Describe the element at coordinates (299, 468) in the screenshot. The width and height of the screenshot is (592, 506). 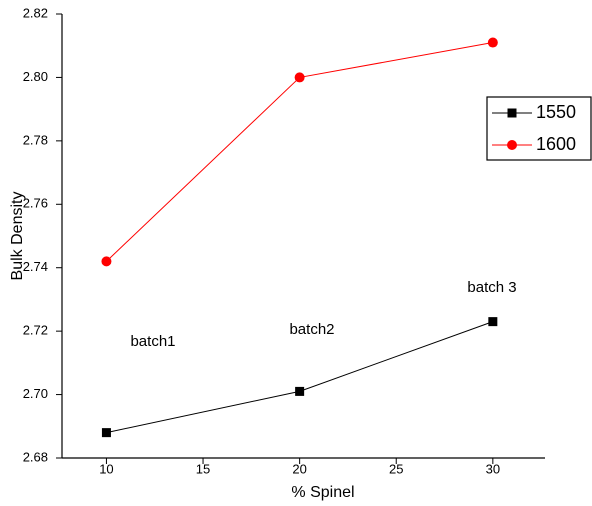
I see `x-tick-label: 20` at that location.